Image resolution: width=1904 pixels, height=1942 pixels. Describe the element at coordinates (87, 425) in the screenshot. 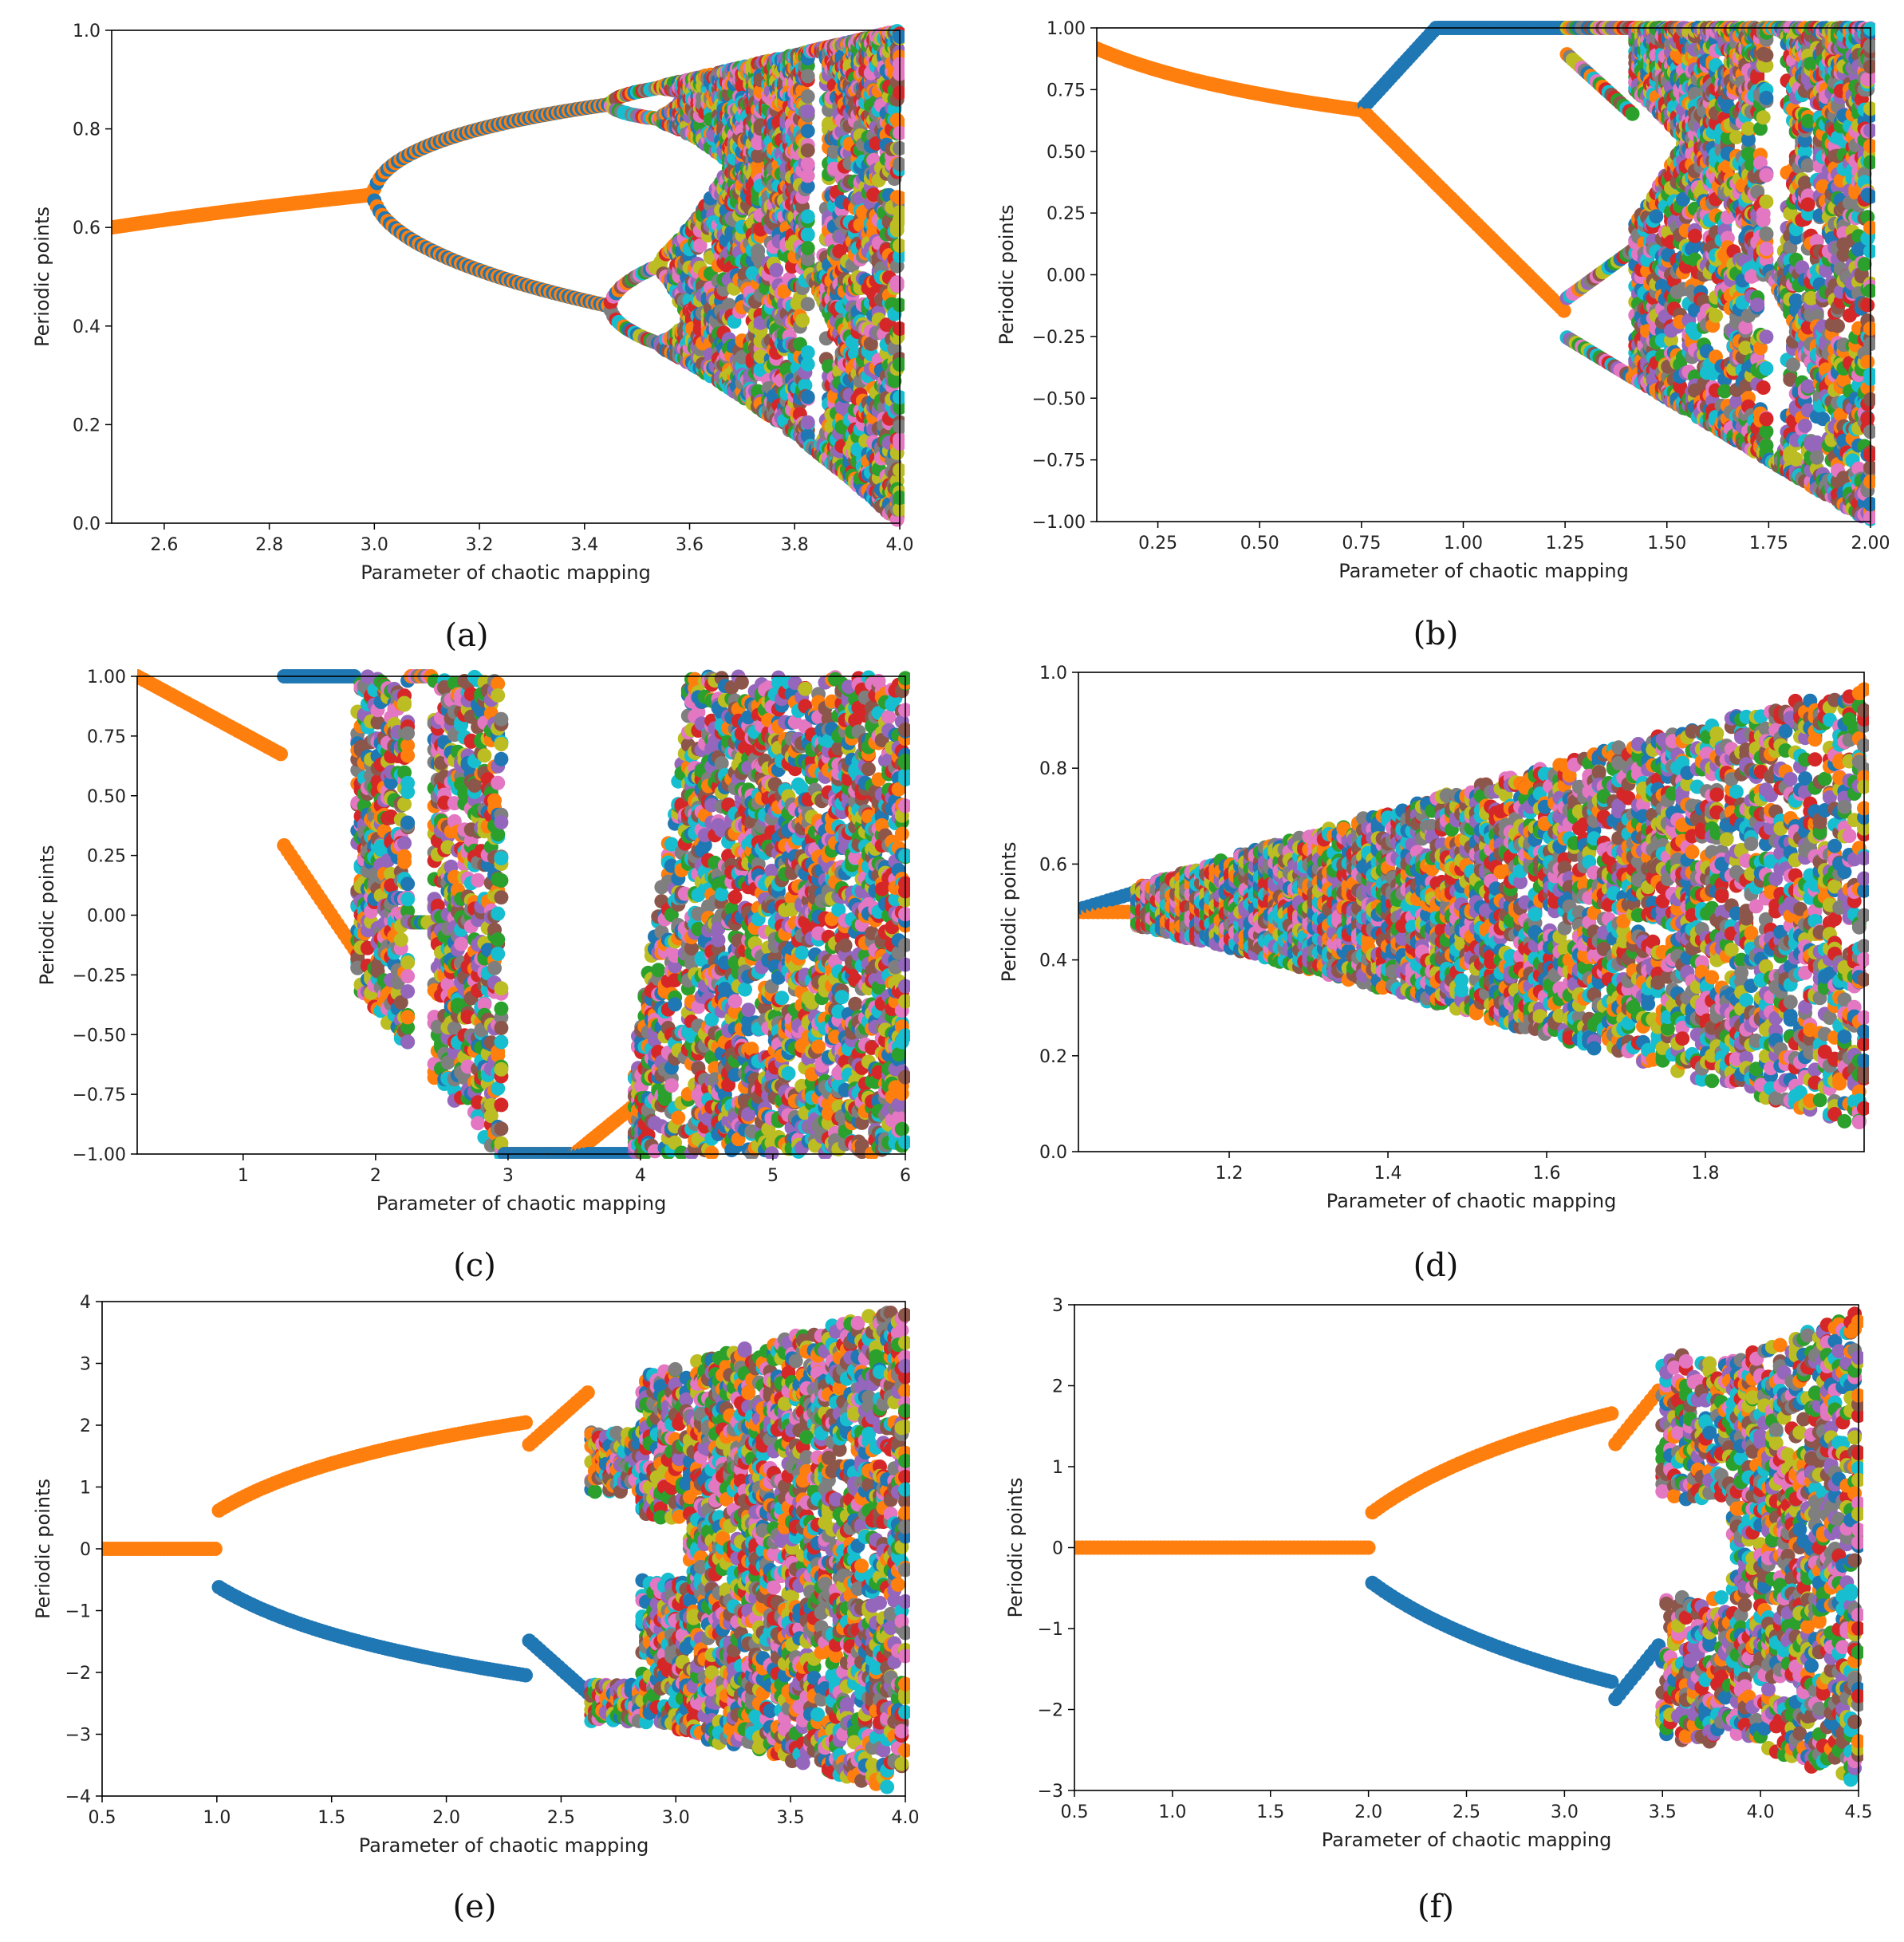

I see `y-tick-label: 0.2` at that location.